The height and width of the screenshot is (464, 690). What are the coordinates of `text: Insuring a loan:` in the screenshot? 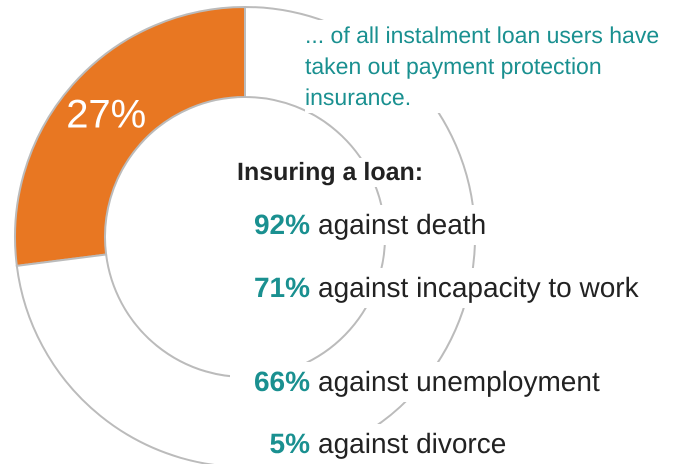 It's located at (330, 172).